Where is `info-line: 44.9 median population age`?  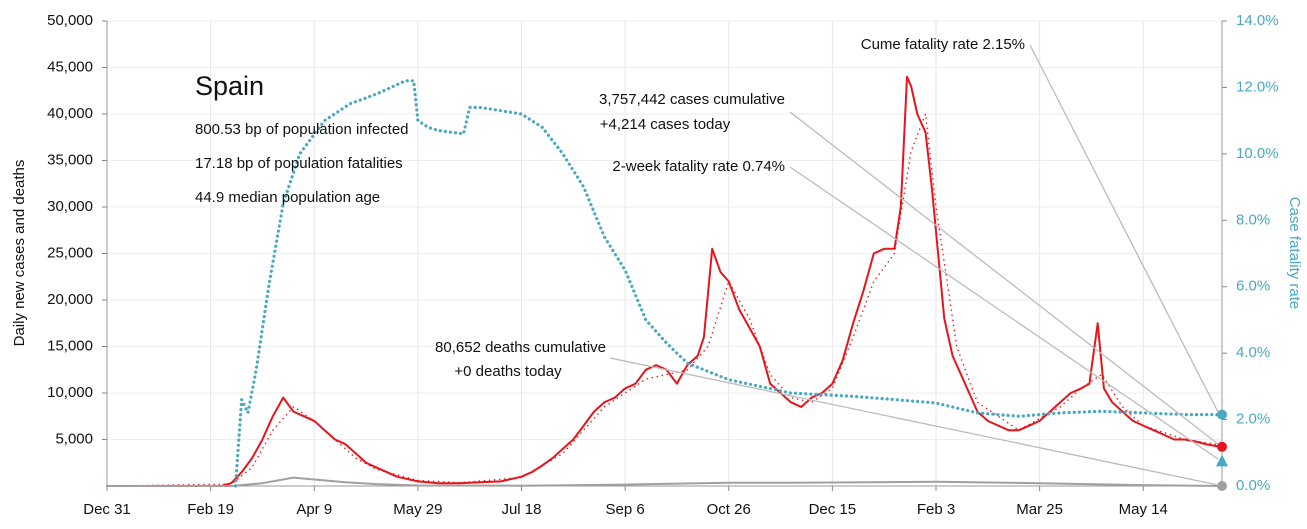 info-line: 44.9 median population age is located at coordinates (287, 197).